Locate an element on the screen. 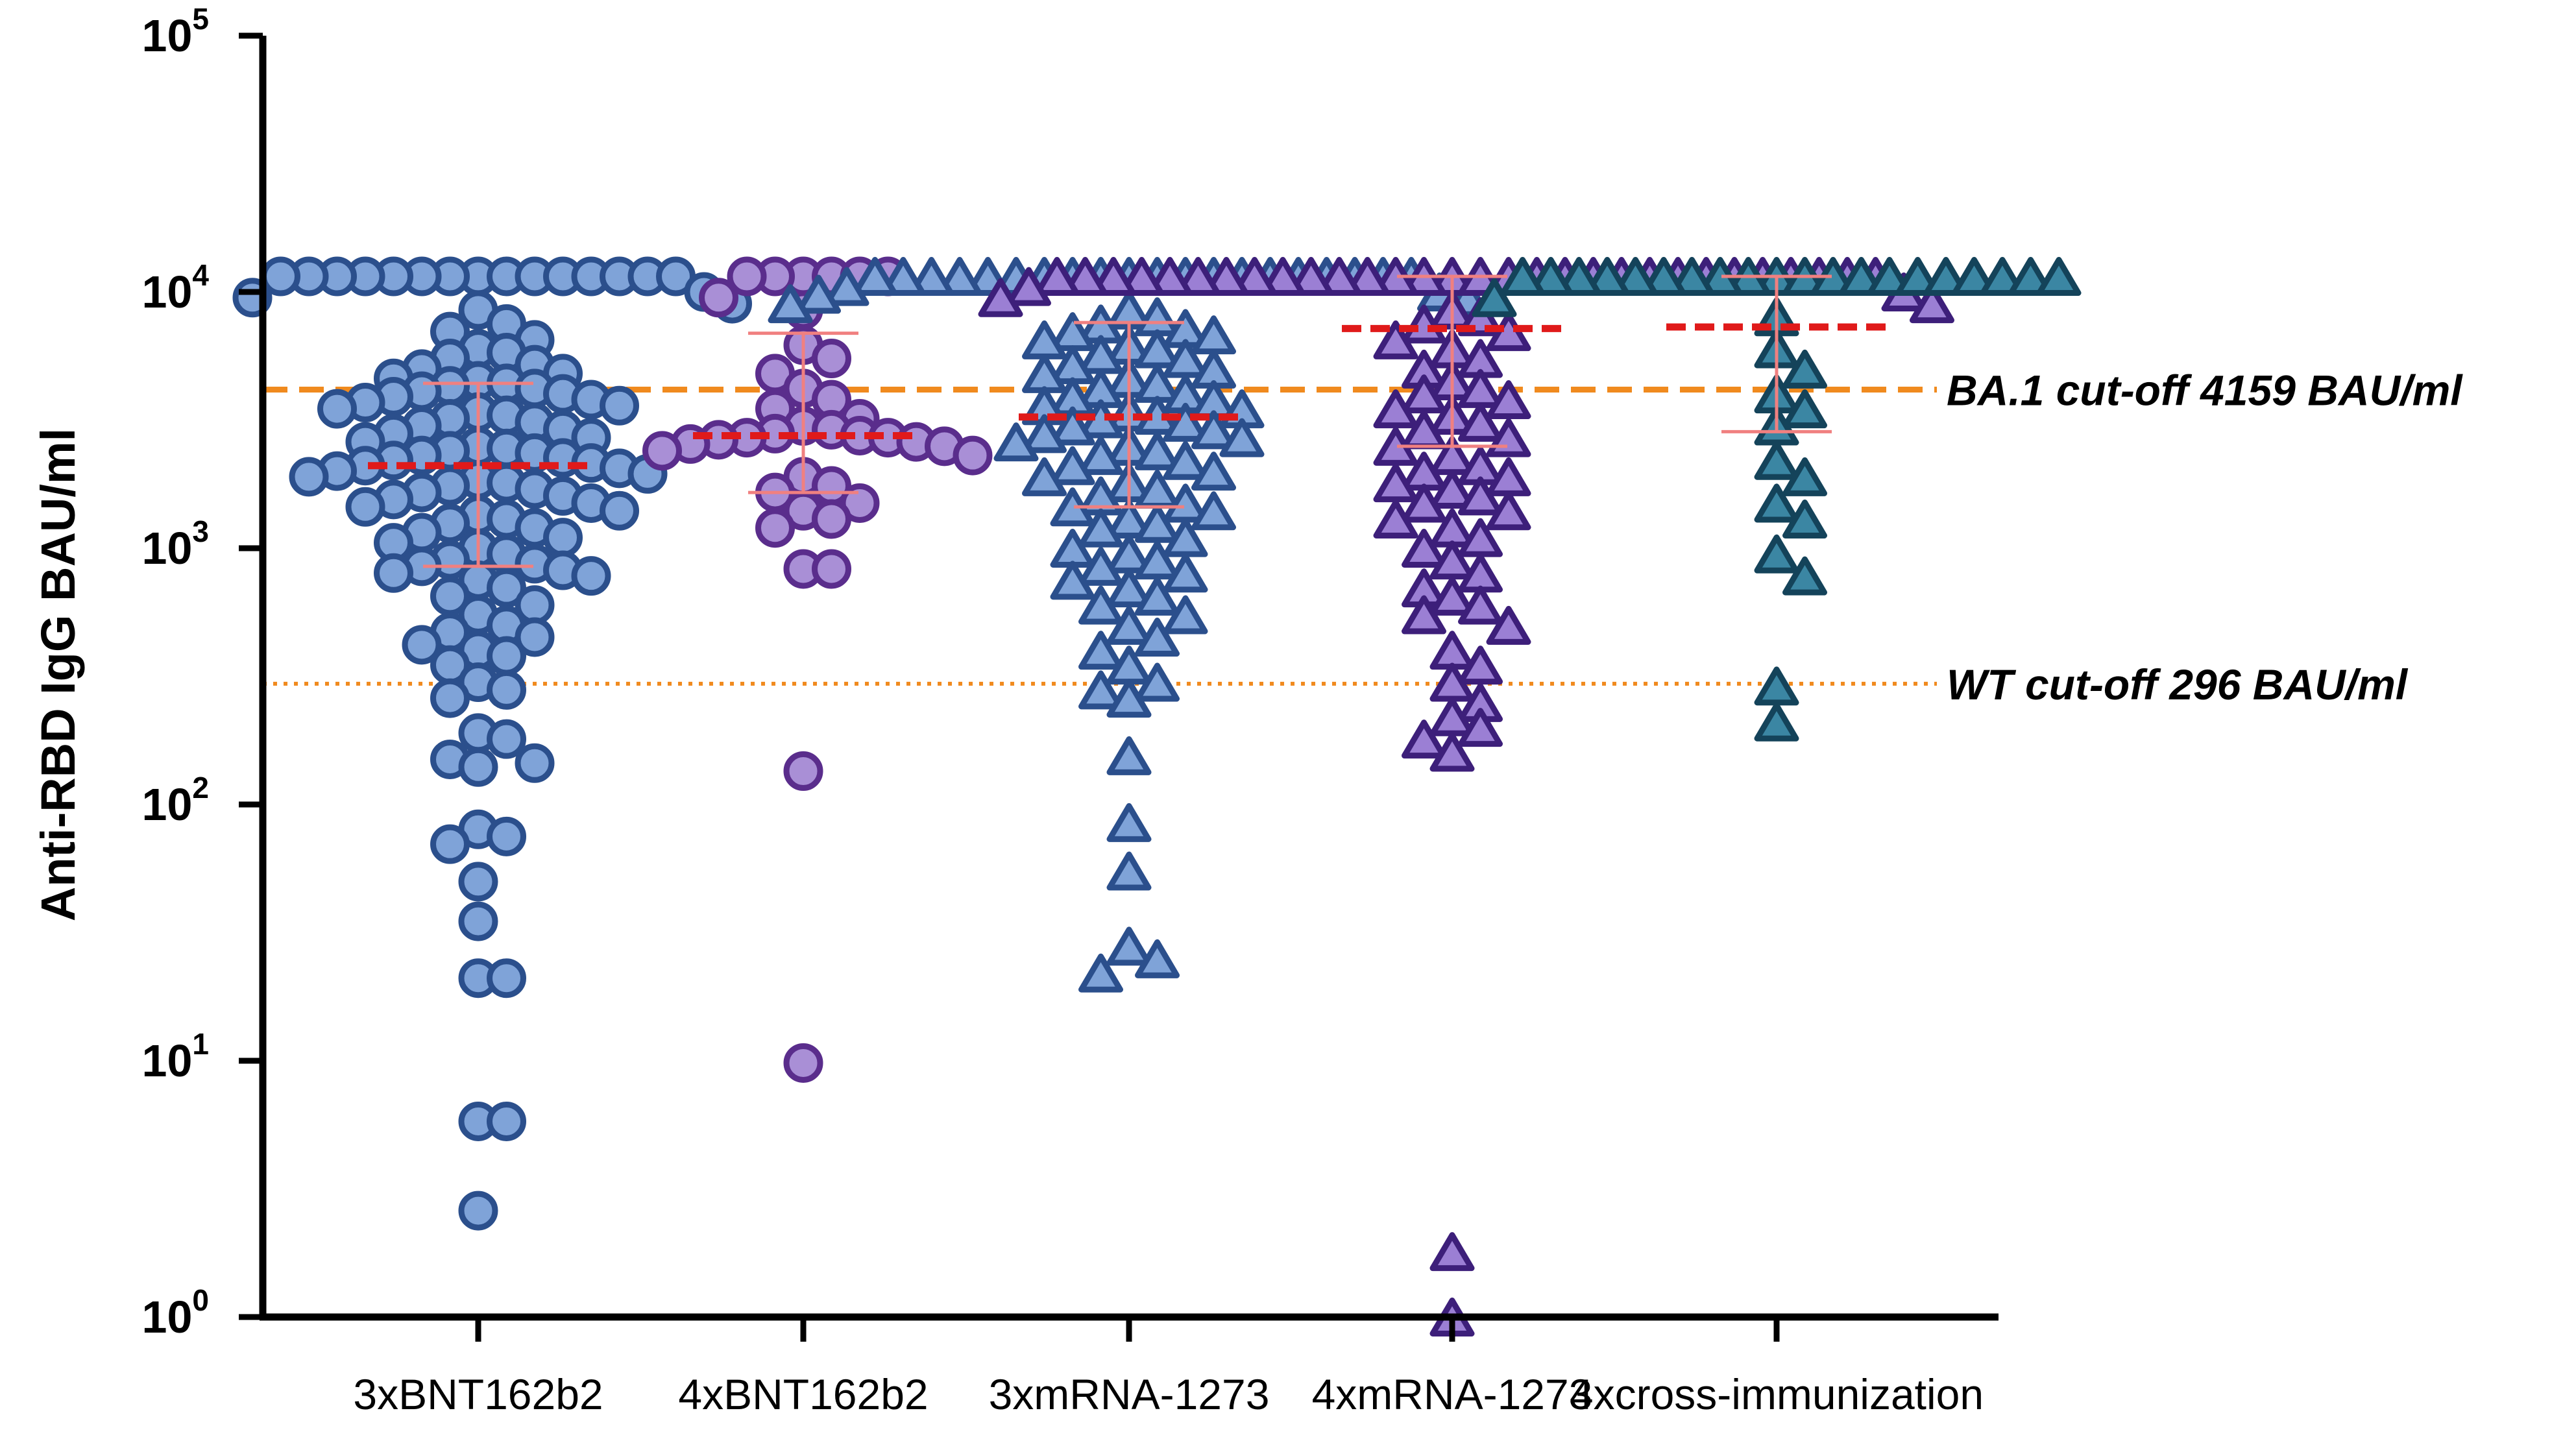 This screenshot has width=2576, height=1439. reference-line-label-1: BA.1 cut-off 4159 BAU/ml is located at coordinates (2205, 390).